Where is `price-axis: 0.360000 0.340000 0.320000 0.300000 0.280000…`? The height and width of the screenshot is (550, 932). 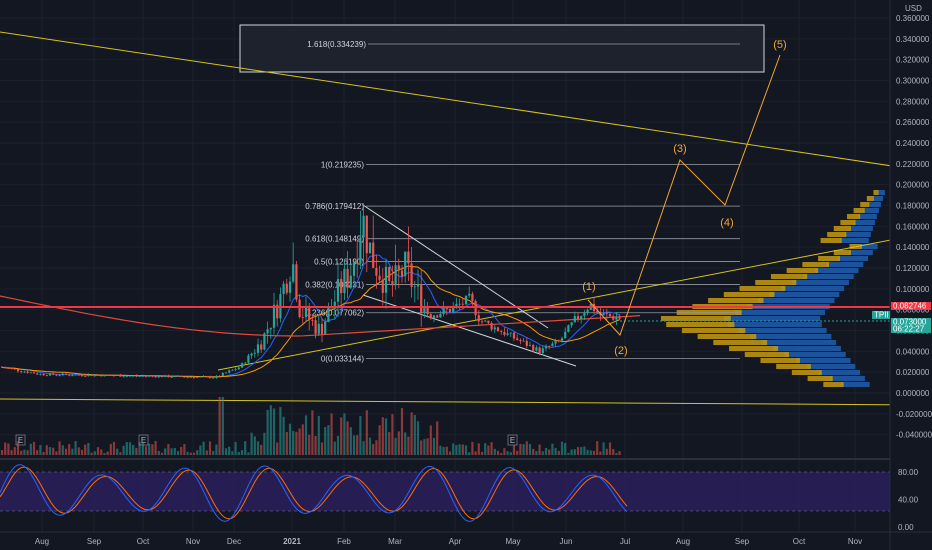
price-axis: 0.360000 0.340000 0.320000 0.300000 0.280000… is located at coordinates (914, 227).